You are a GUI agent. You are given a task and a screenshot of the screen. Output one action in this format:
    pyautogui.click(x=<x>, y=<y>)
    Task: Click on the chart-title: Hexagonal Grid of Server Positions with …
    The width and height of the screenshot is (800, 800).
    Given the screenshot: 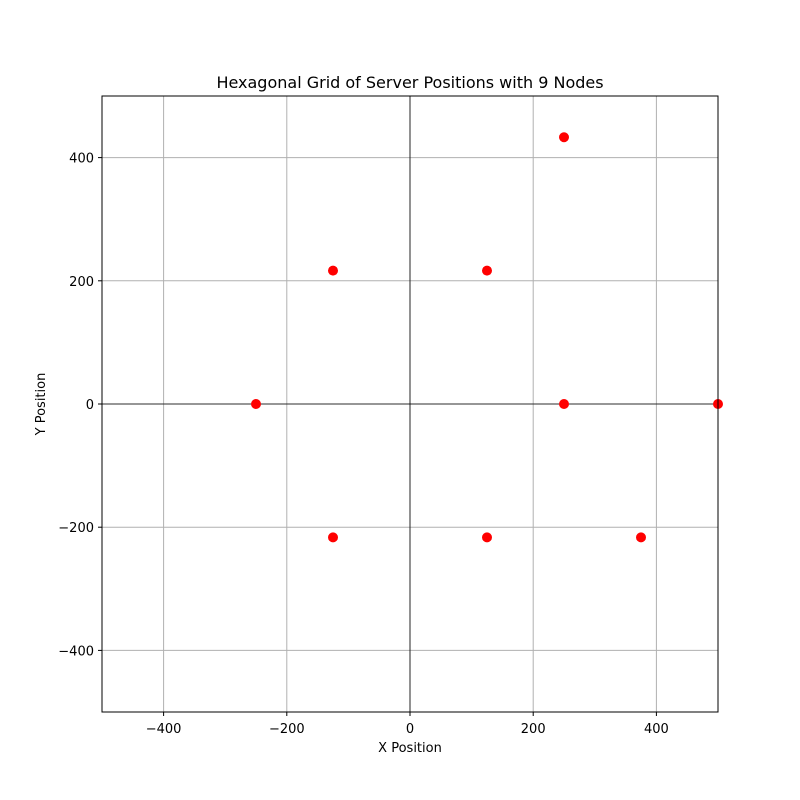 What is the action you would take?
    pyautogui.click(x=409, y=82)
    